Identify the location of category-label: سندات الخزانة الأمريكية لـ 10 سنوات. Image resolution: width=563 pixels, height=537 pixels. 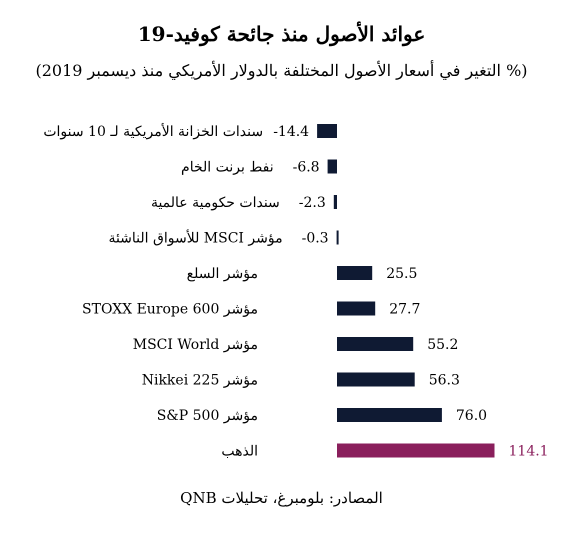
(153, 131).